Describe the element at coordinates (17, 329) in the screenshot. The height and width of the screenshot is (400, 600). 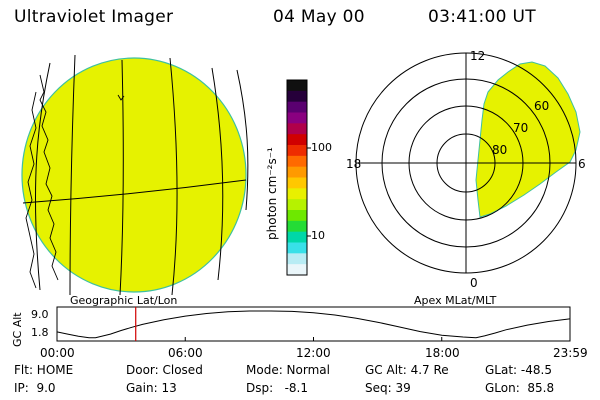
I see `orbit-ylabel: GC Alt` at that location.